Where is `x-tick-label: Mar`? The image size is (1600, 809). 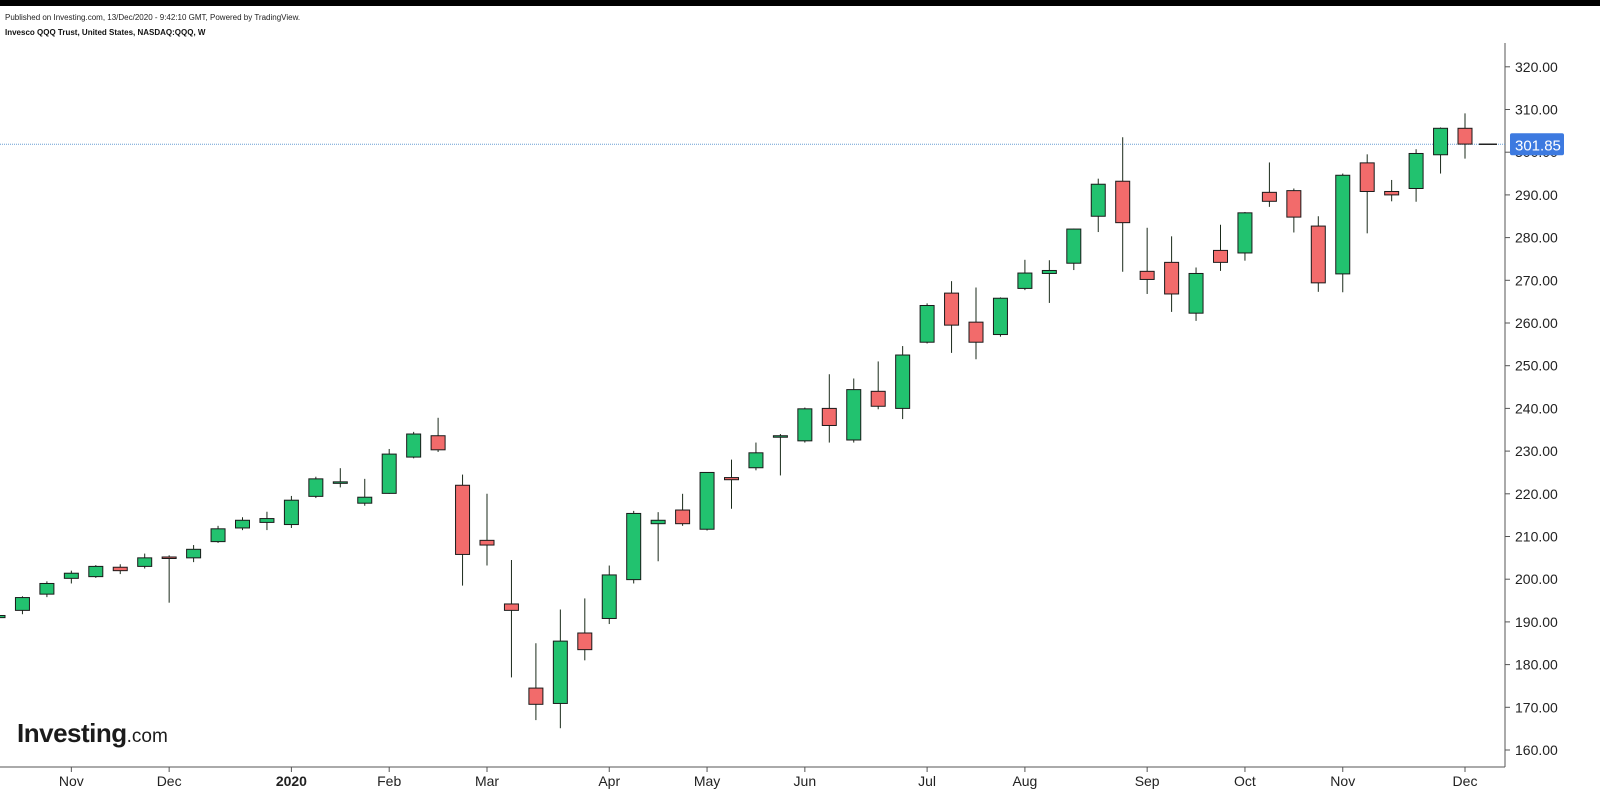
x-tick-label: Mar is located at coordinates (487, 781).